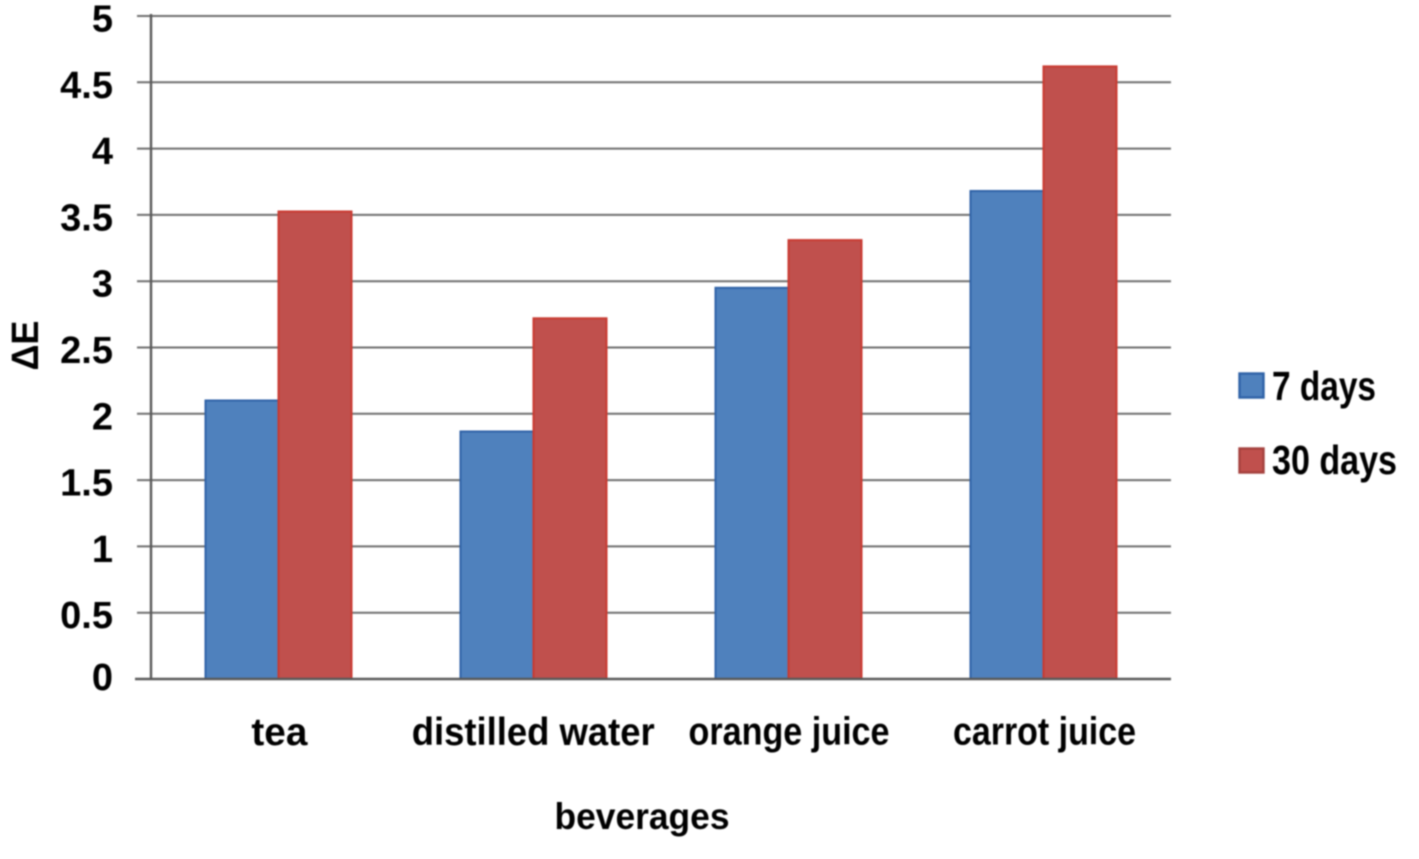 This screenshot has height=859, width=1419. I want to click on svg-text: 3.5, so click(86, 218).